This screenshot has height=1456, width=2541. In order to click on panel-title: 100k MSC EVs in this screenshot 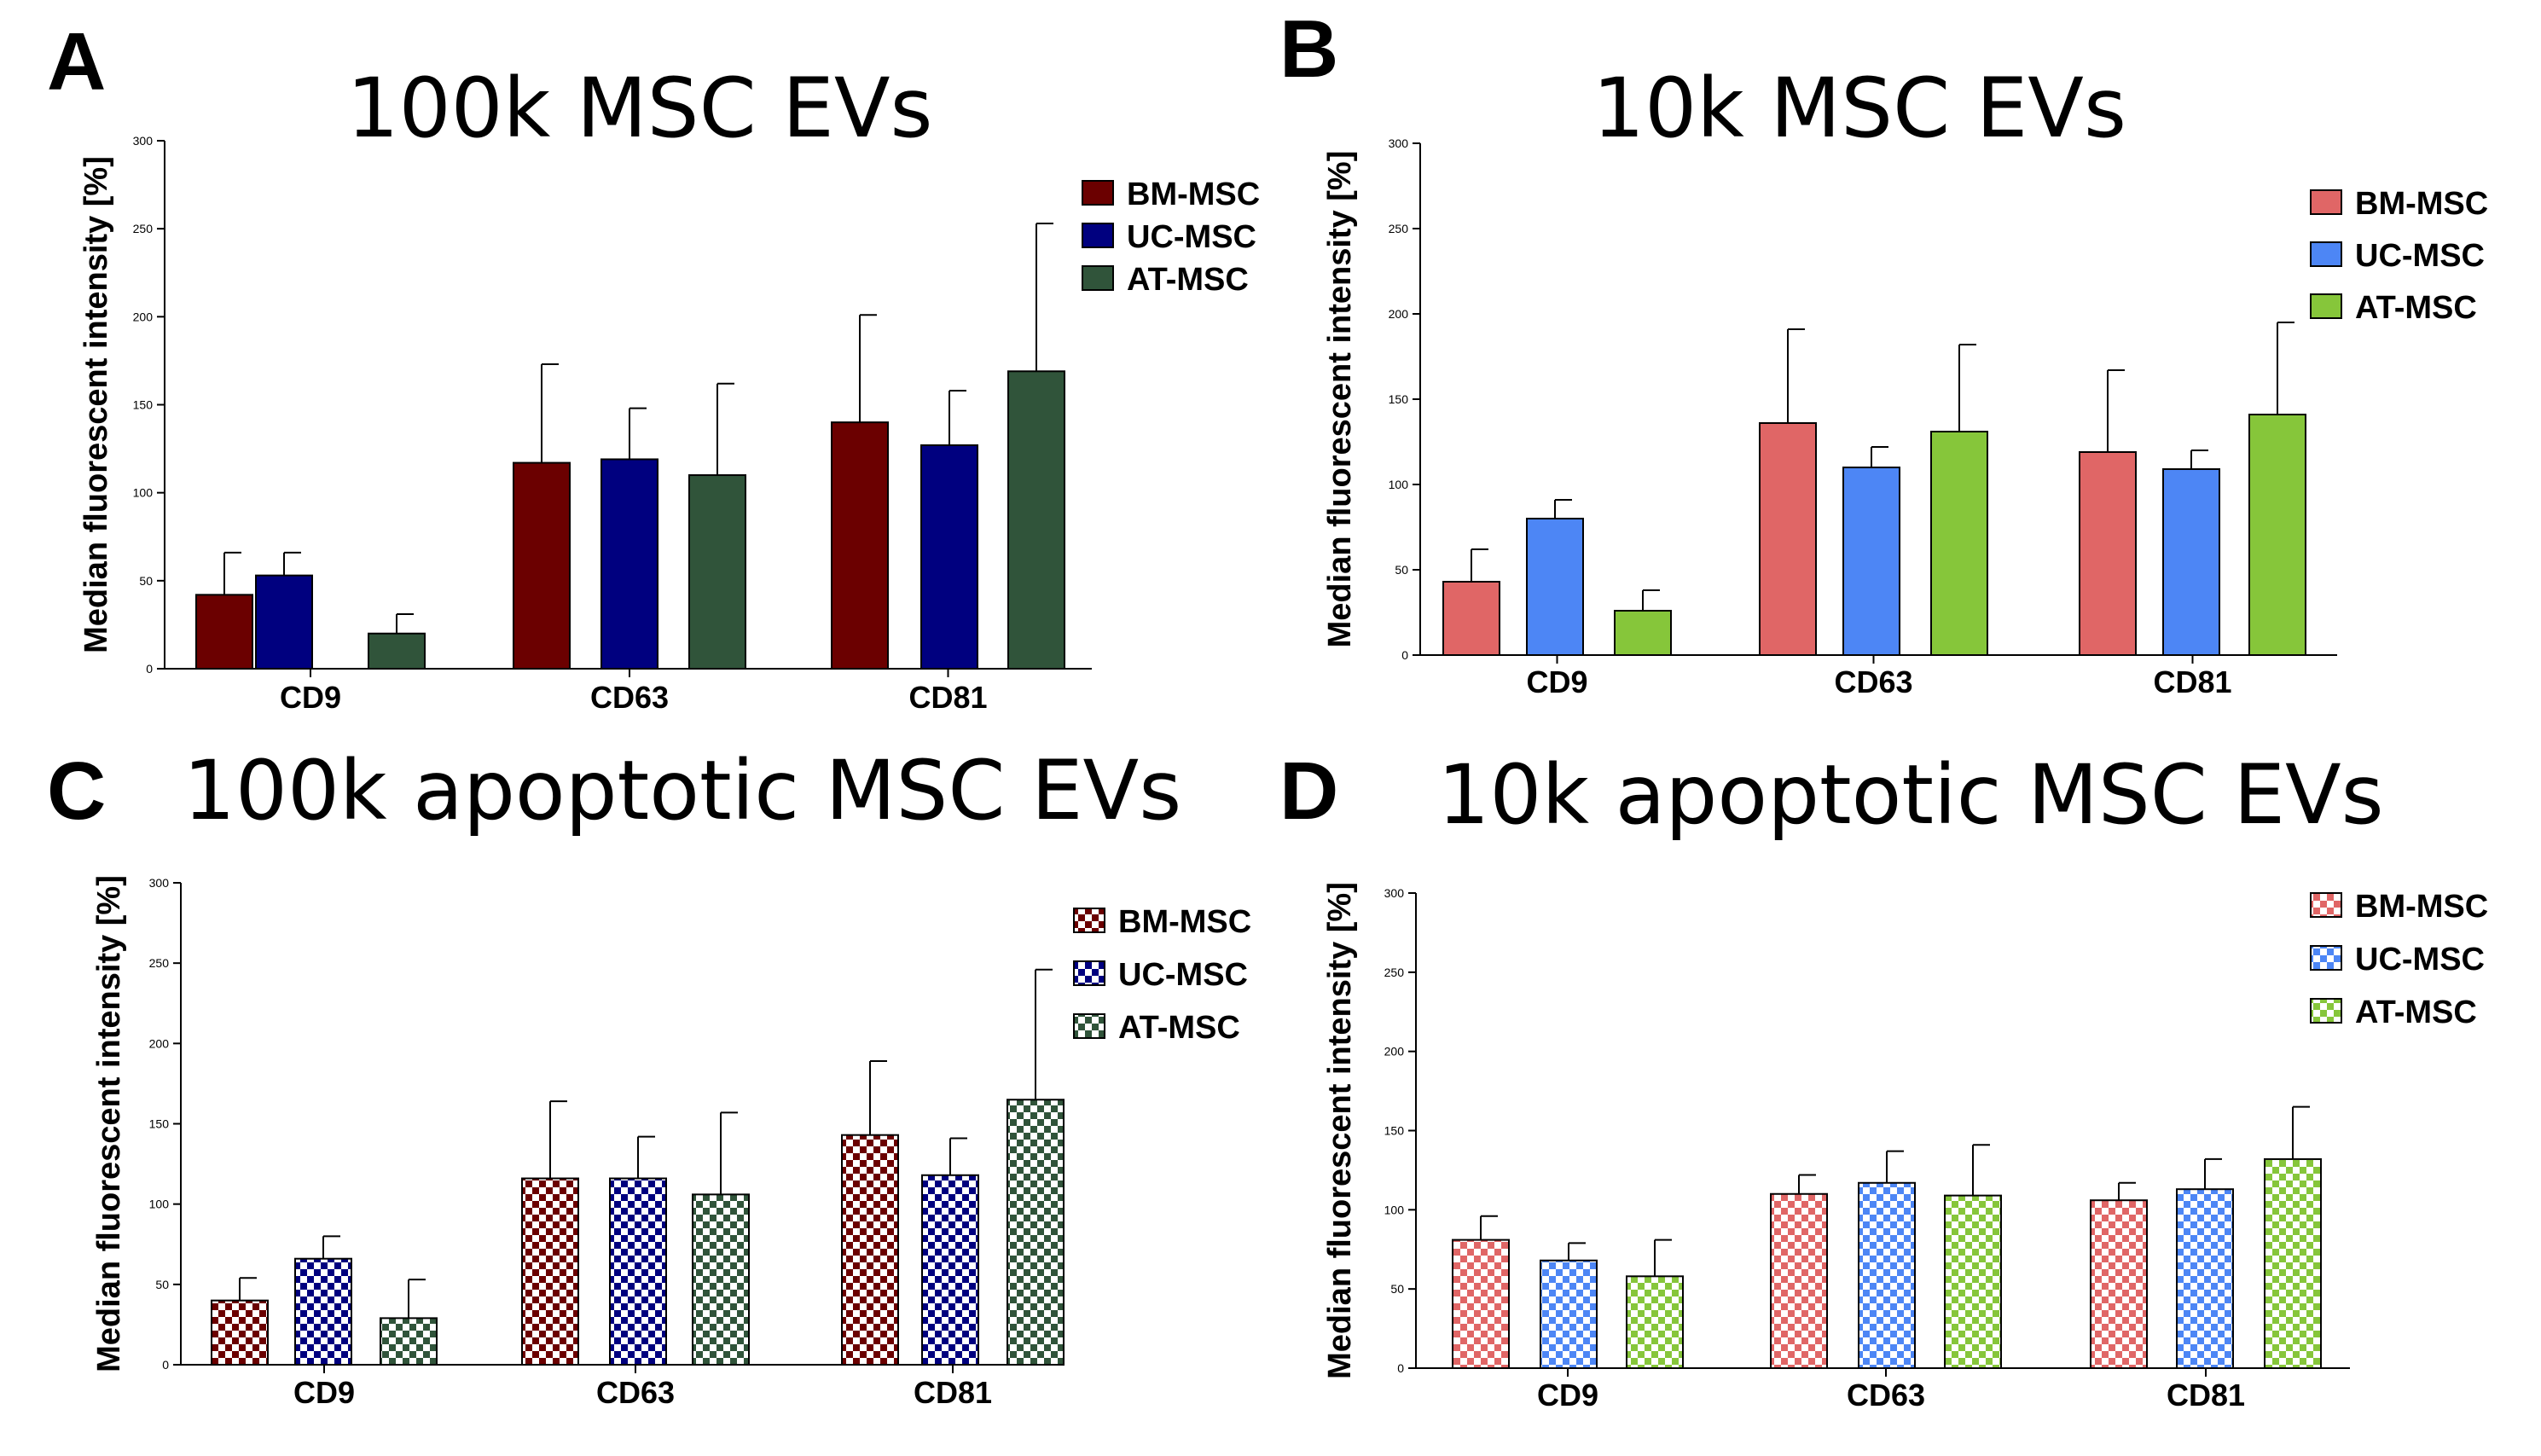, I will do `click(640, 108)`.